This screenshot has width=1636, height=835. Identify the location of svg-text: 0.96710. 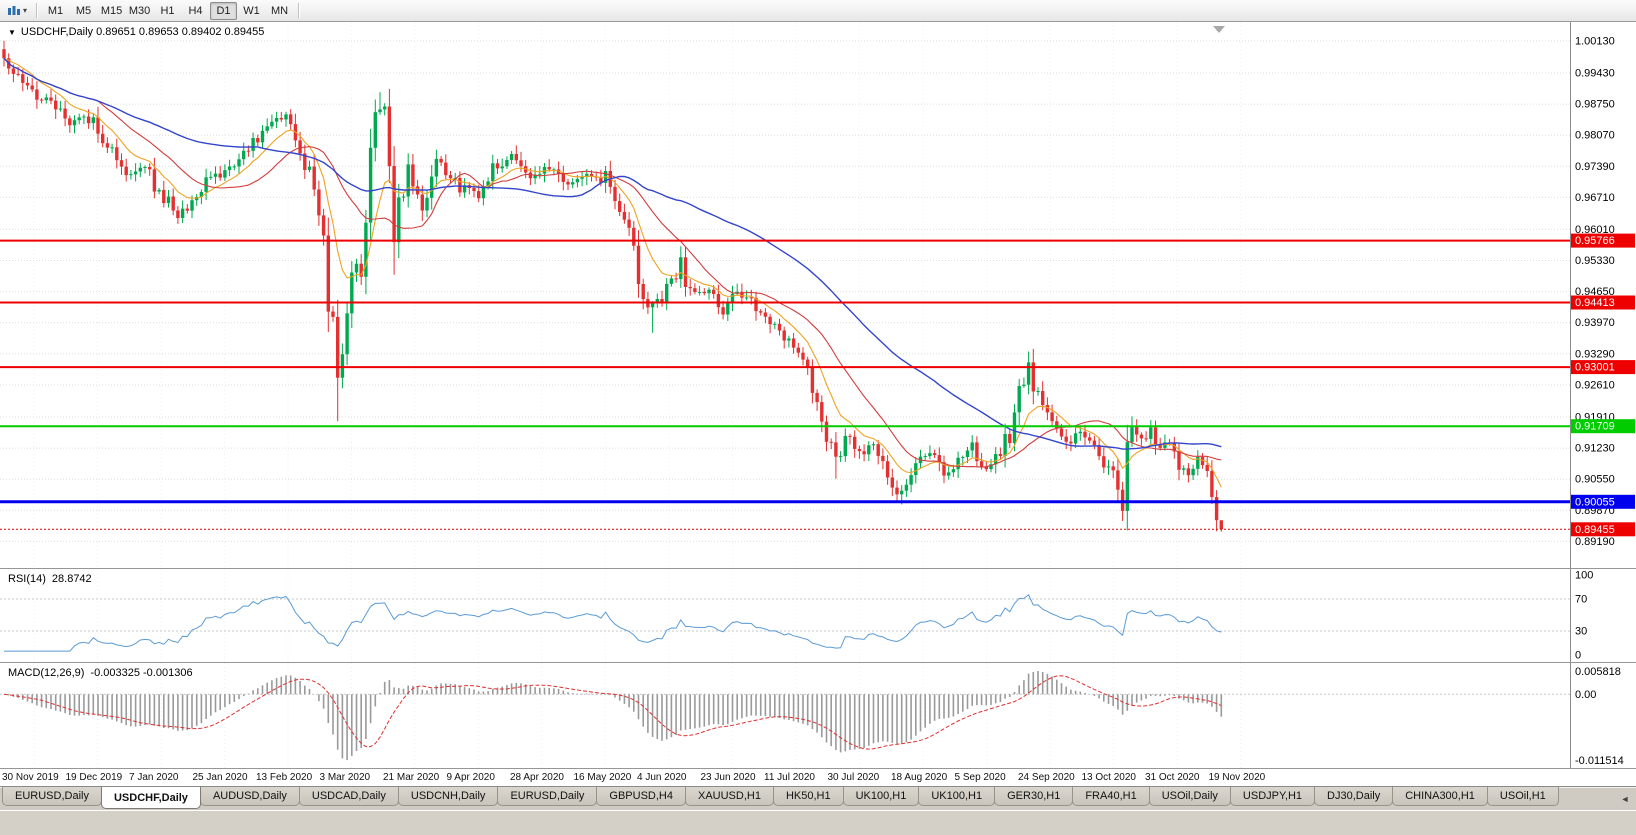
(1595, 198).